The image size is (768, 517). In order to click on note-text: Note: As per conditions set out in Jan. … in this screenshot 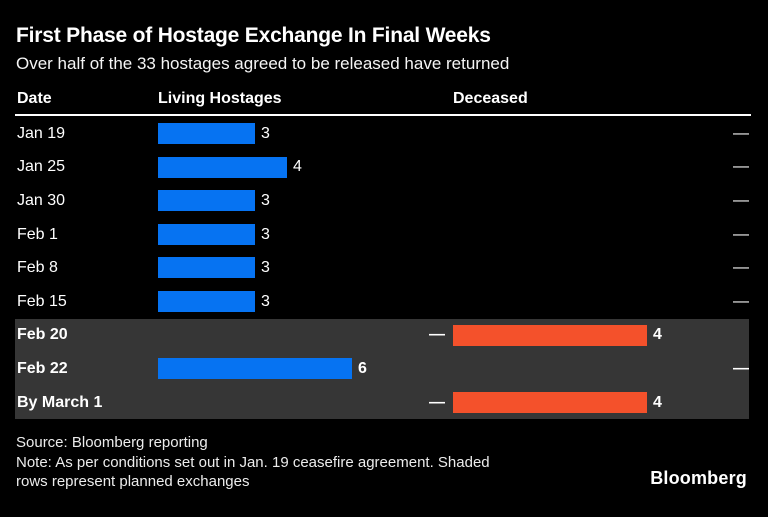, I will do `click(253, 472)`.